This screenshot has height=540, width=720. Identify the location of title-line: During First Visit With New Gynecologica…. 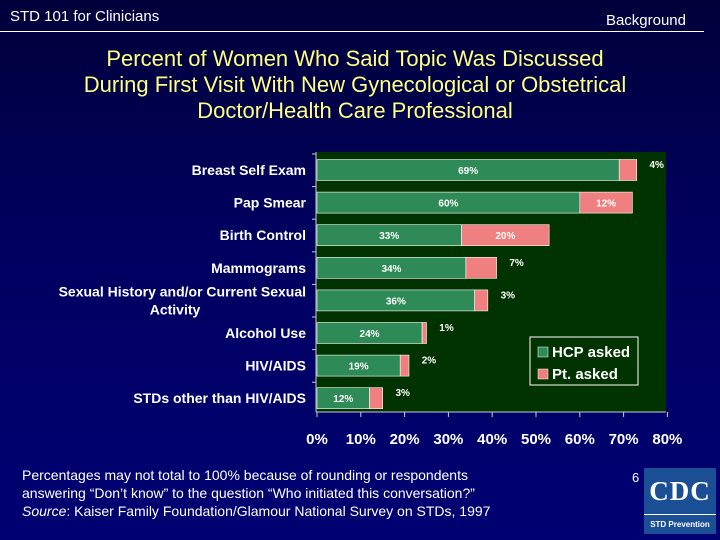
(355, 84).